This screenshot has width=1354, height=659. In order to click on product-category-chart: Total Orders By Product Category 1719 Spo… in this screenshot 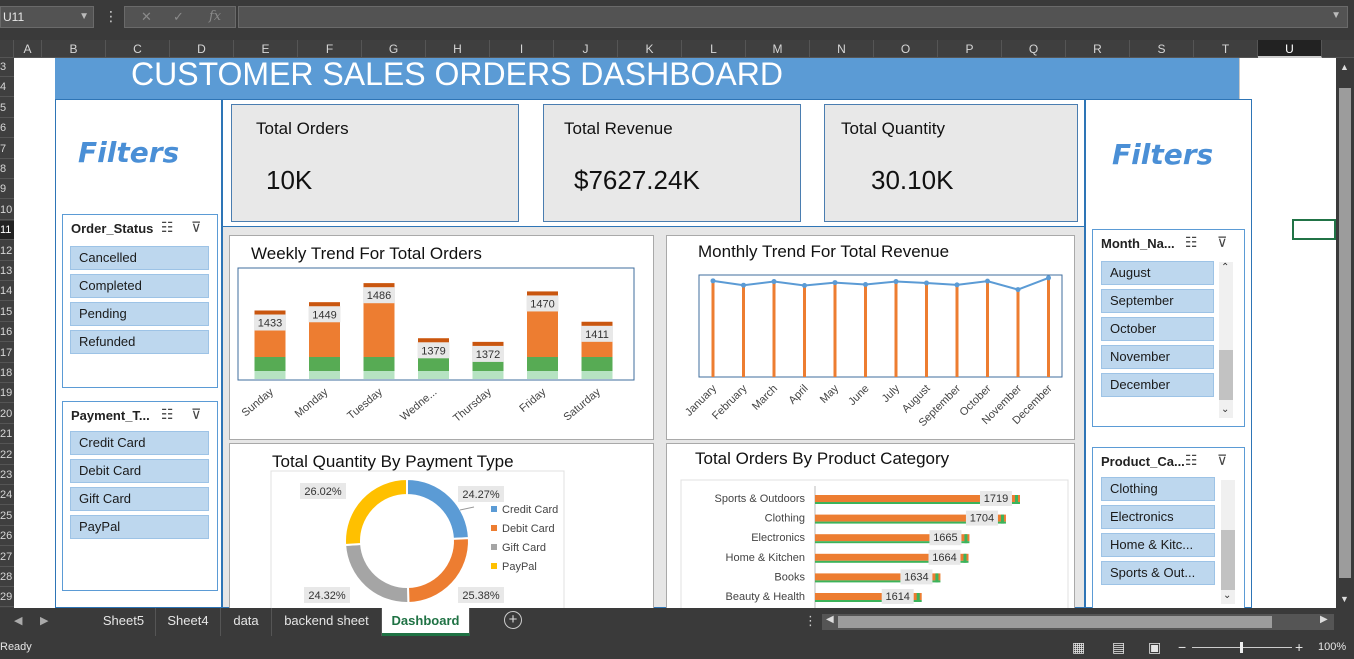, I will do `click(870, 526)`.